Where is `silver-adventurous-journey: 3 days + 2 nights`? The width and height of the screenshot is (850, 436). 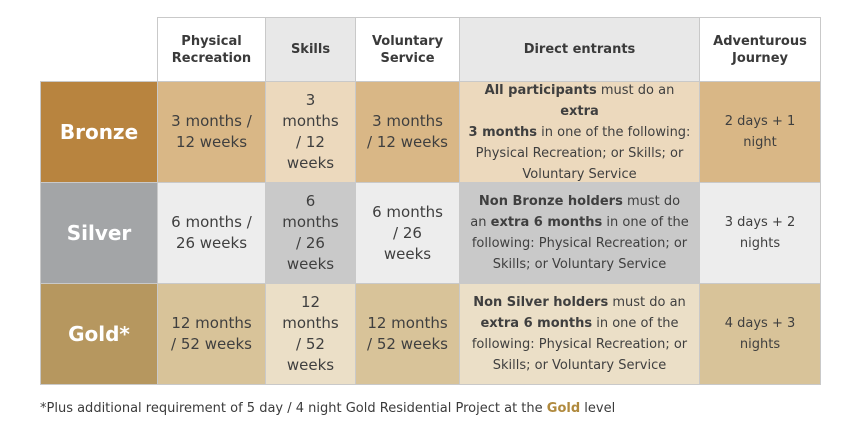 silver-adventurous-journey: 3 days + 2 nights is located at coordinates (759, 232).